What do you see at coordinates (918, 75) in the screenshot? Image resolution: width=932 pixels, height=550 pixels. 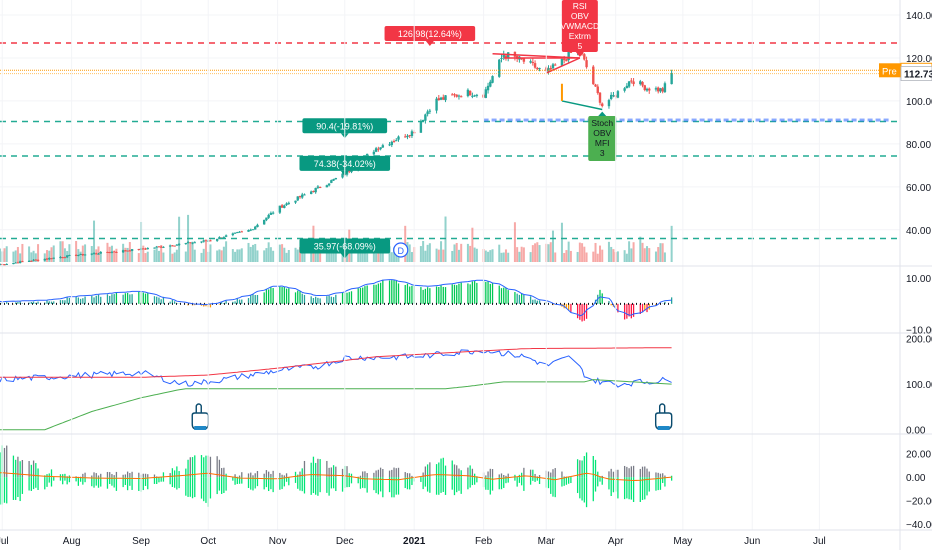 I see `last-price-value: 112.73` at bounding box center [918, 75].